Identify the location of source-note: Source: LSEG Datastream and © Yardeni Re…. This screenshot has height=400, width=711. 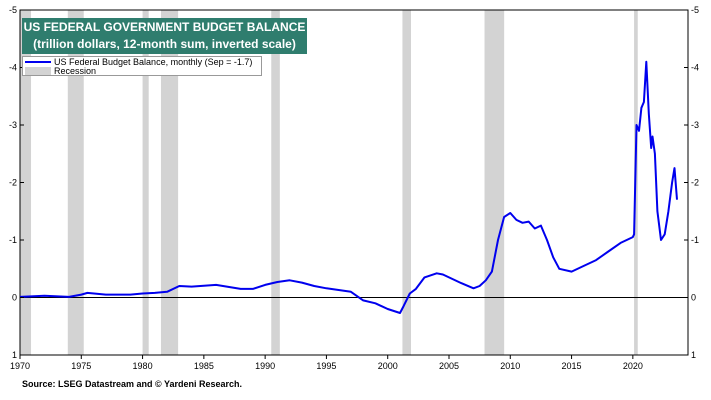
(132, 384).